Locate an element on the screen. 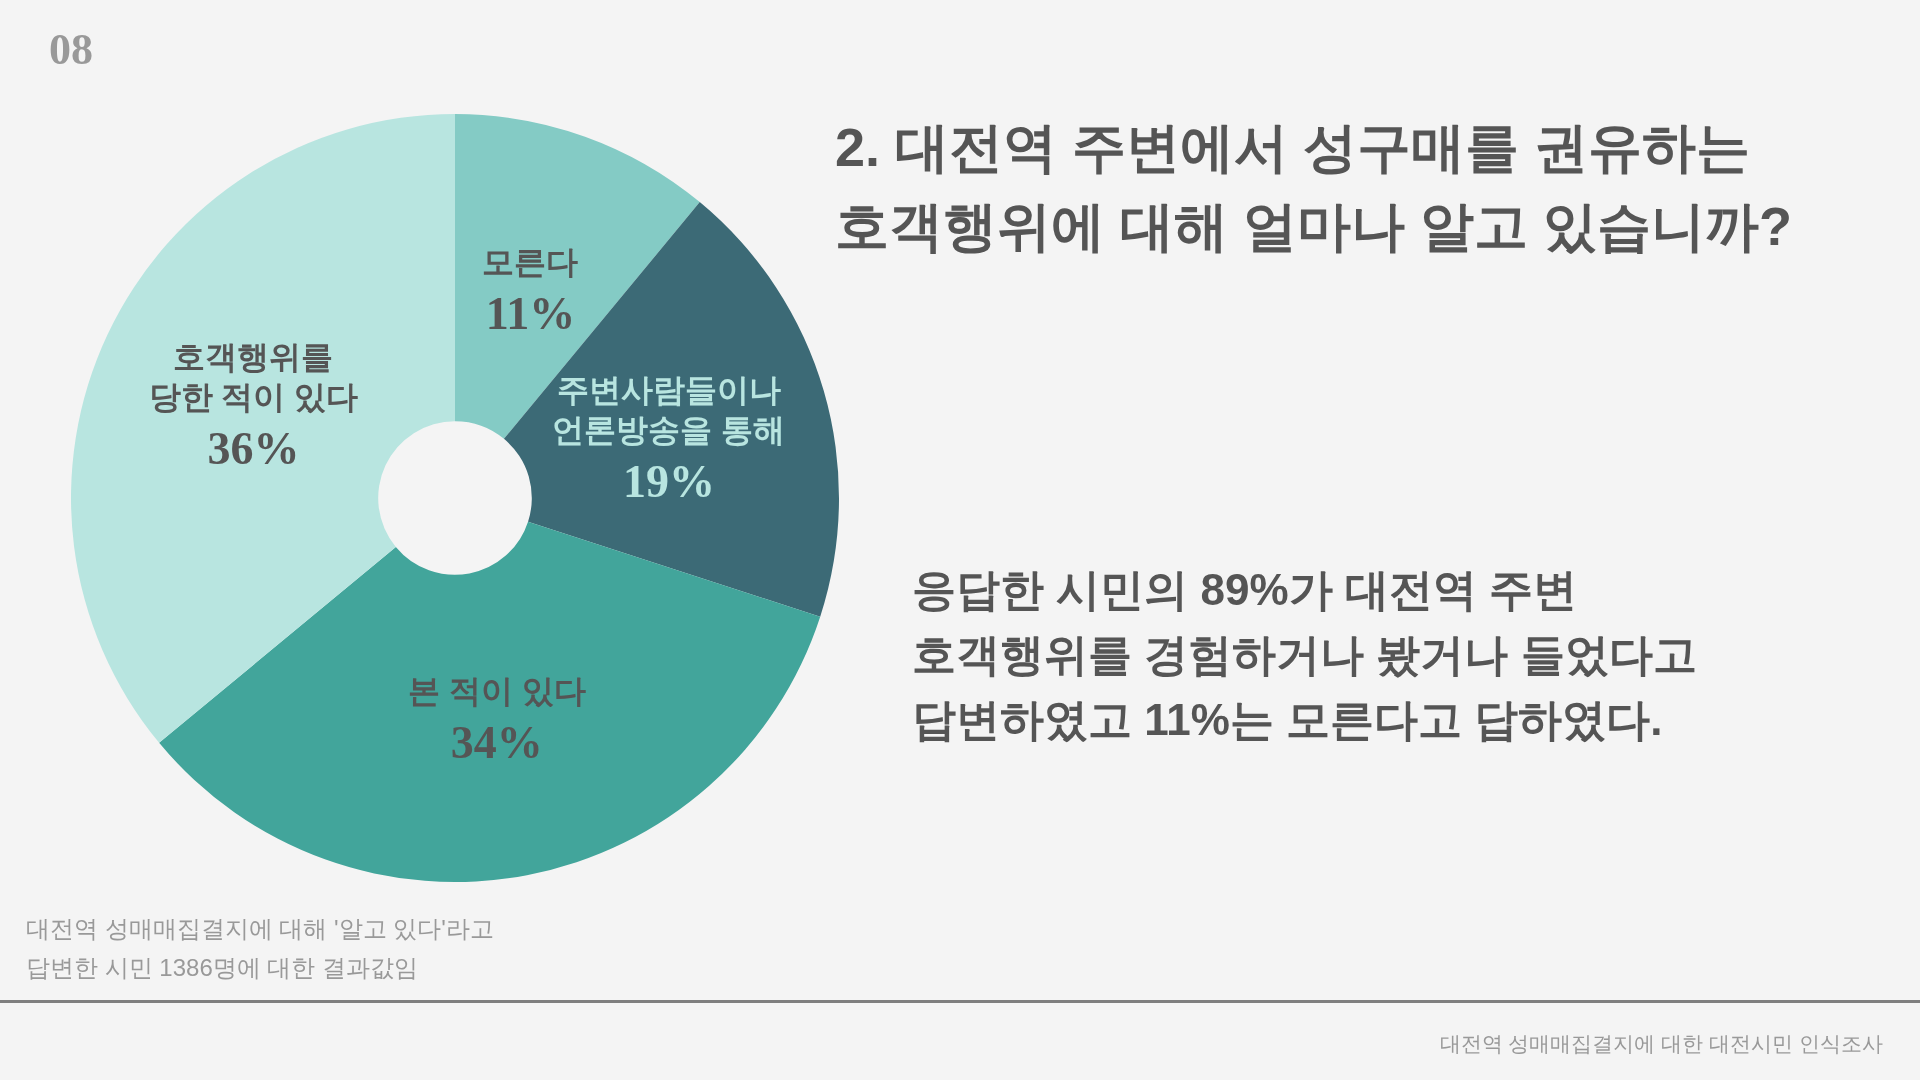 Image resolution: width=1920 pixels, height=1080 pixels. annotation: 응답한 시민의 89%가 대전역 주변 호객행위를 경험하거나 봤거나 들었다고 답변하였고 11%는 모른다고 답하였다. is located at coordinates (1304, 654).